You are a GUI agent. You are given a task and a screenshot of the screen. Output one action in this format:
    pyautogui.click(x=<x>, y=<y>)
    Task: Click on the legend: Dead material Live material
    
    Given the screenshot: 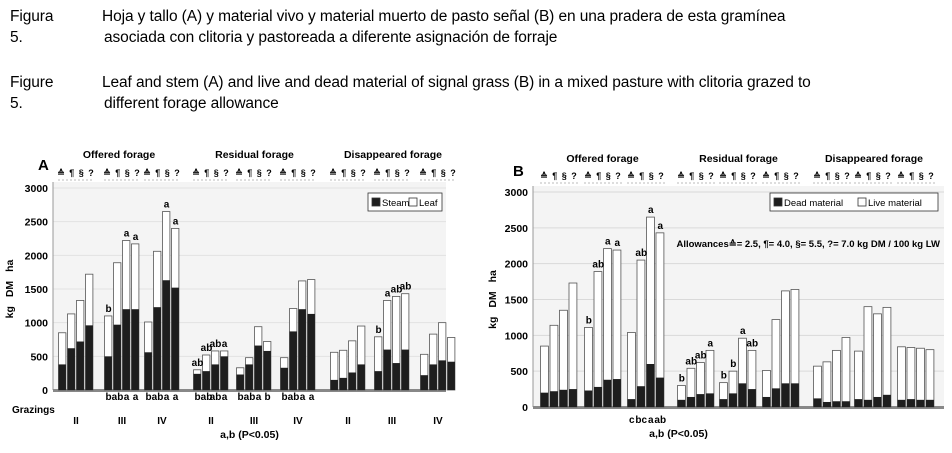 What is the action you would take?
    pyautogui.click(x=854, y=202)
    